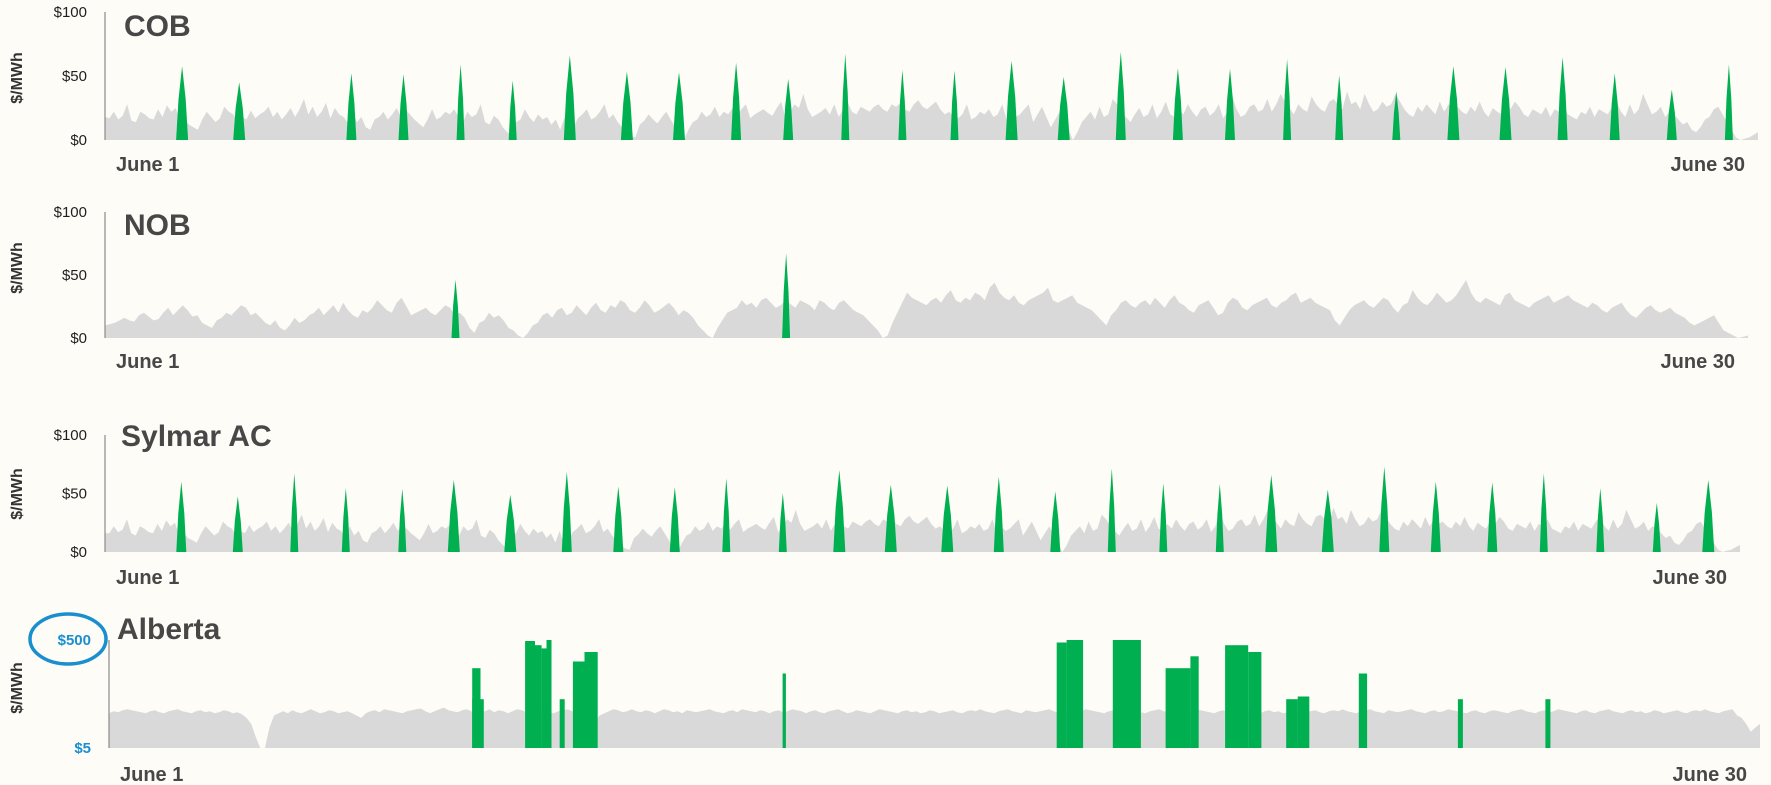 The height and width of the screenshot is (785, 1771). I want to click on panel-title: COB, so click(157, 26).